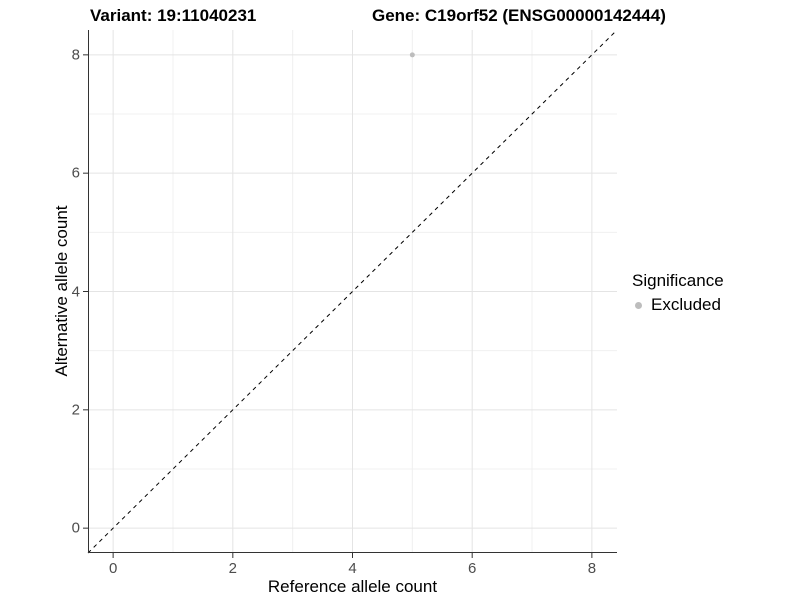 This screenshot has width=800, height=600. I want to click on legend-title: Significance, so click(678, 280).